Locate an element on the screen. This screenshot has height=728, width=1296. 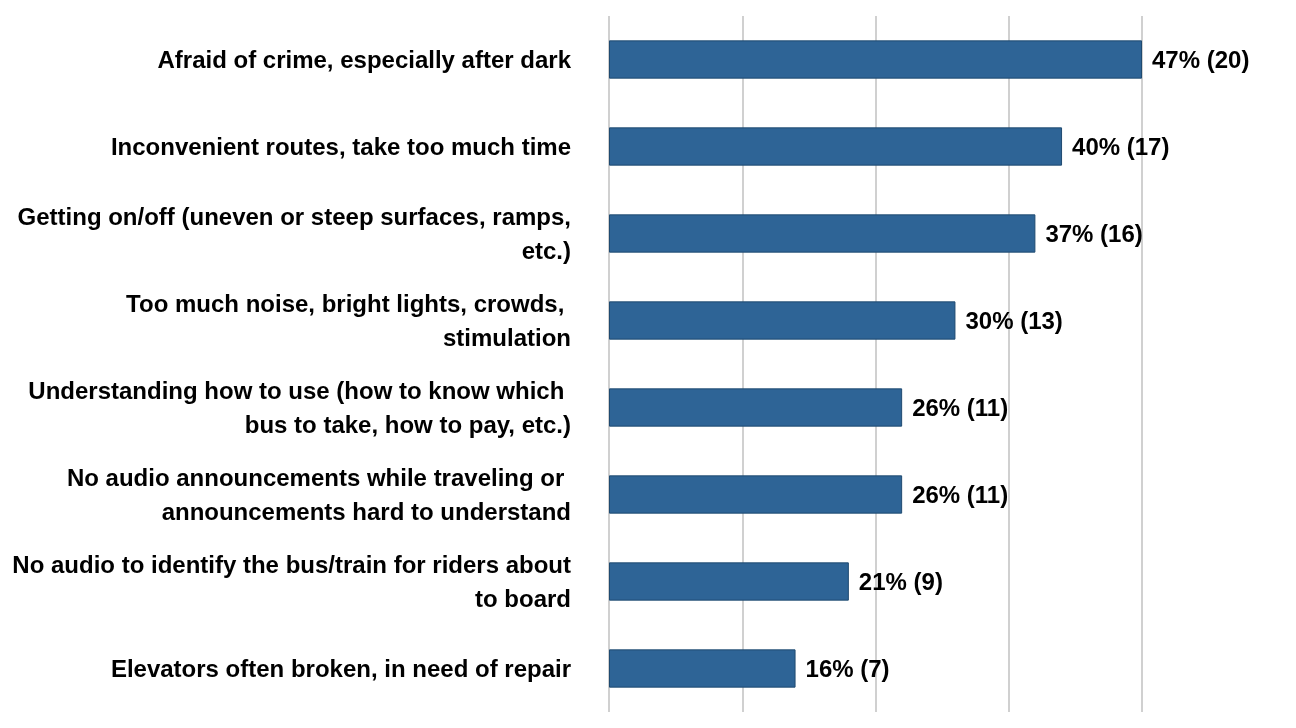
y-tick-label: Getting on/off (uneven or steep surfaces, ramps, etc.) is located at coordinates (294, 233).